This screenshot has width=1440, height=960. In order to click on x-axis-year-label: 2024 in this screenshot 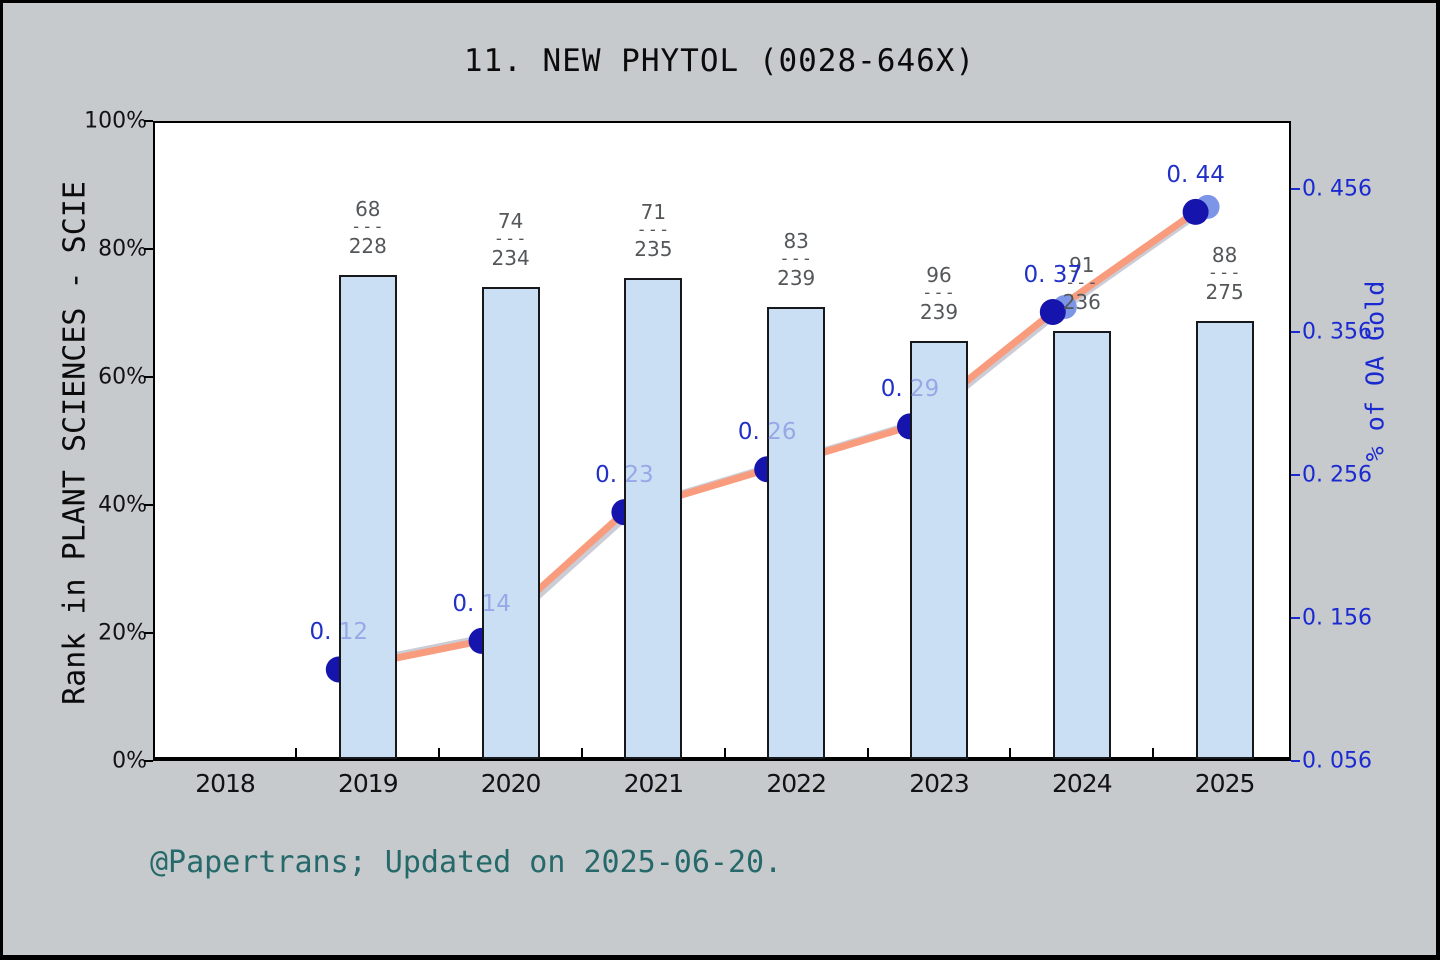, I will do `click(1082, 783)`.